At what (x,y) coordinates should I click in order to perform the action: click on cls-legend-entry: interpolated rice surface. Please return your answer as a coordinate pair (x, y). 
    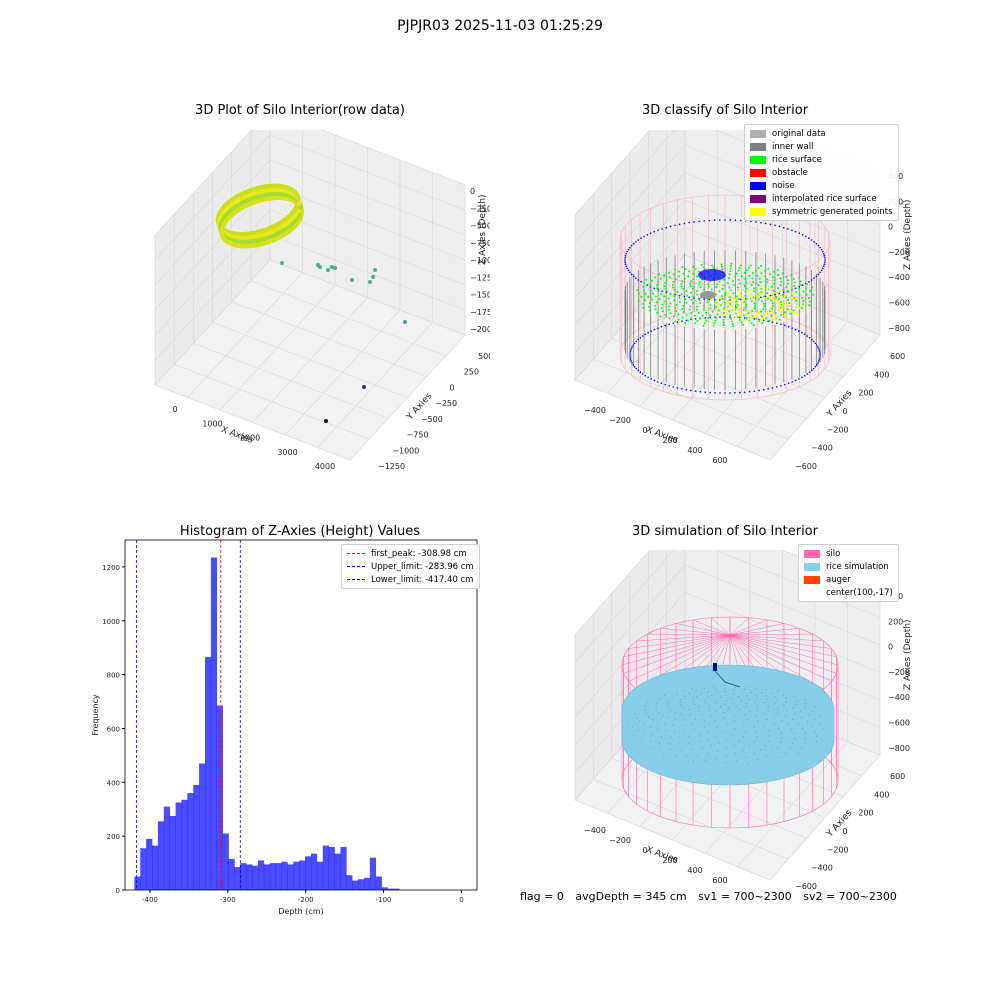
    Looking at the image, I should click on (821, 198).